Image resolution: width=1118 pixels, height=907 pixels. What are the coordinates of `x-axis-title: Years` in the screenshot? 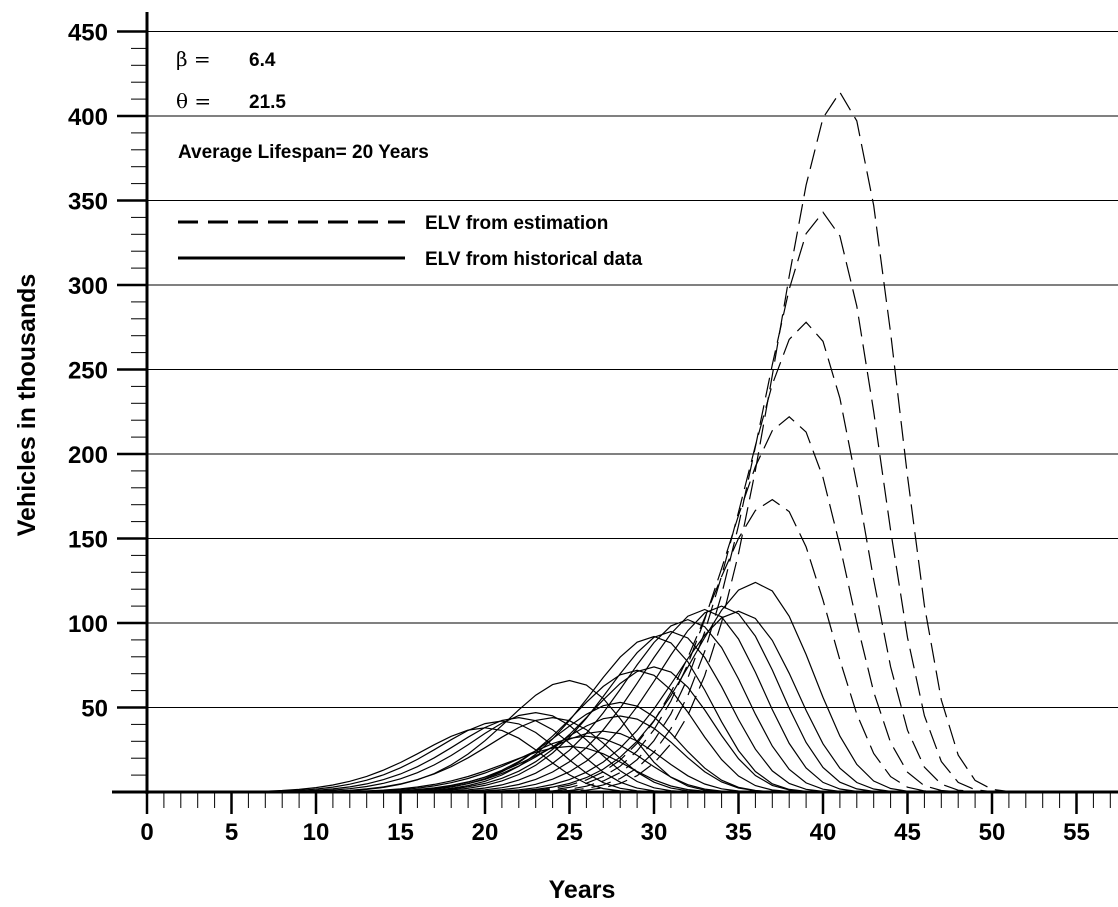 It's located at (582, 890).